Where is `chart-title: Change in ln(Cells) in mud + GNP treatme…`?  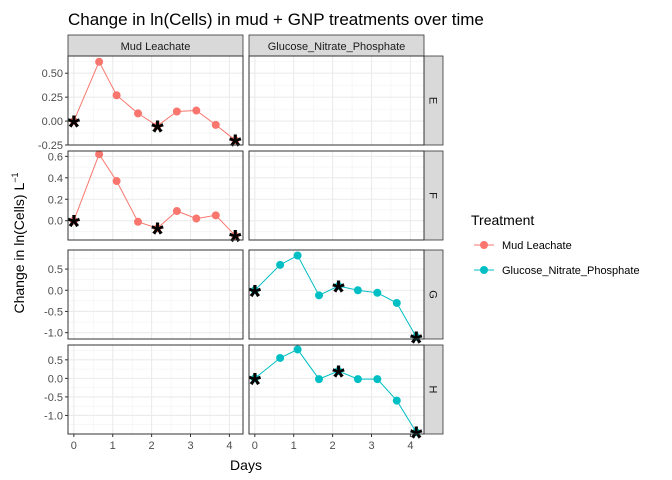 chart-title: Change in ln(Cells) in mud + GNP treatme… is located at coordinates (276, 19).